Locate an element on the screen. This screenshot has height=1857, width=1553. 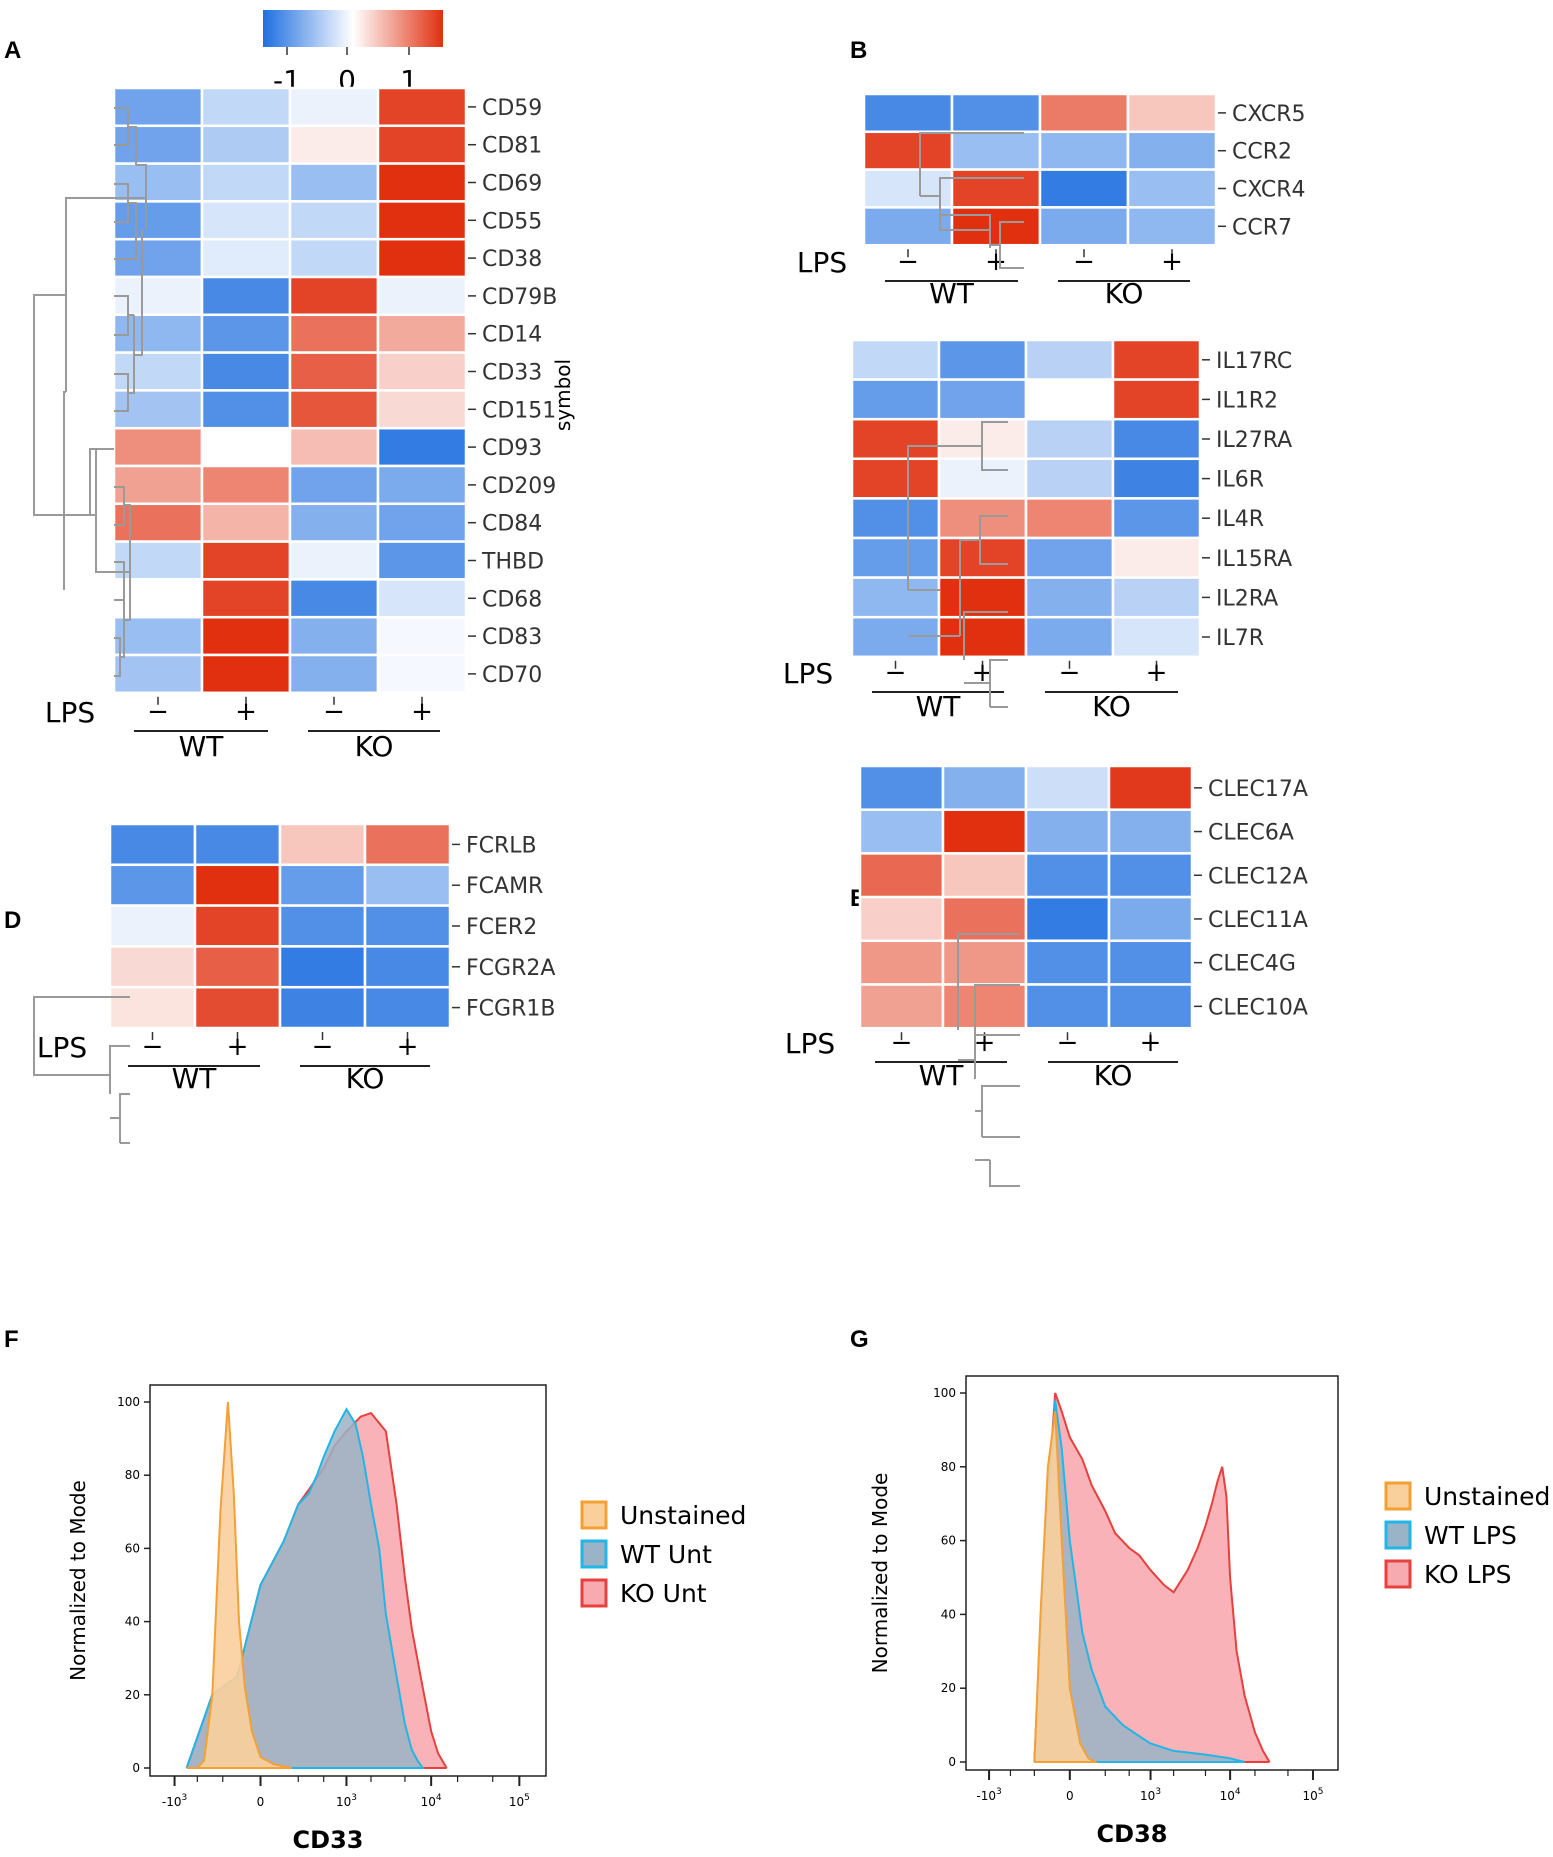
dendrogram-d is located at coordinates (81, 1070).